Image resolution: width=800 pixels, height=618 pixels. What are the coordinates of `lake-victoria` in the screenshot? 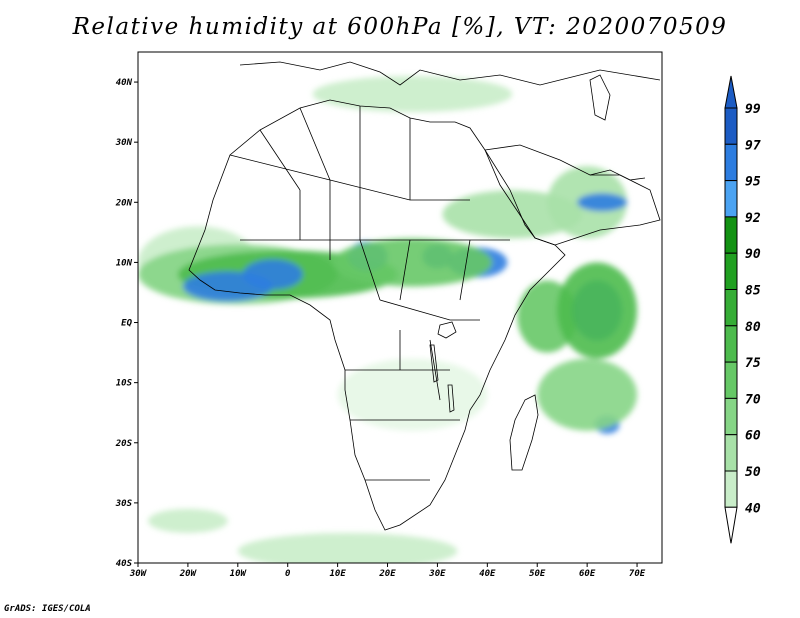 It's located at (447, 330).